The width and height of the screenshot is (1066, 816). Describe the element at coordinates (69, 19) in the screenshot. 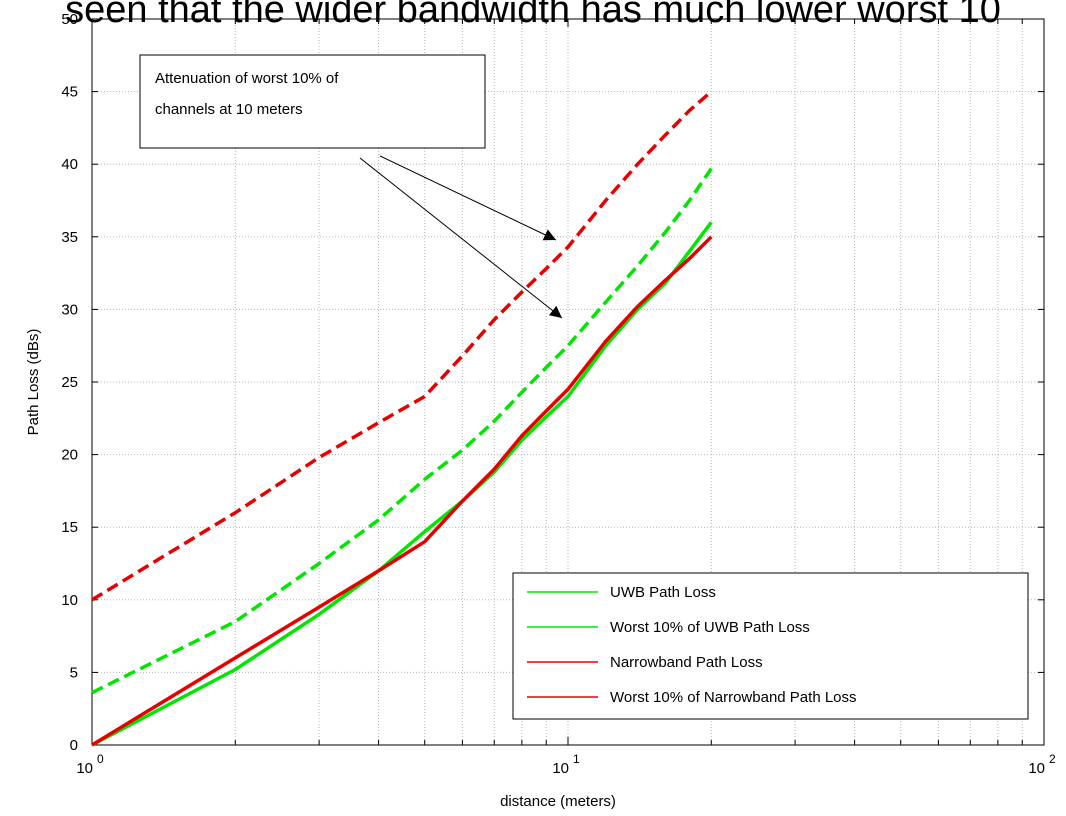

I see `y-tick-label: 50` at that location.